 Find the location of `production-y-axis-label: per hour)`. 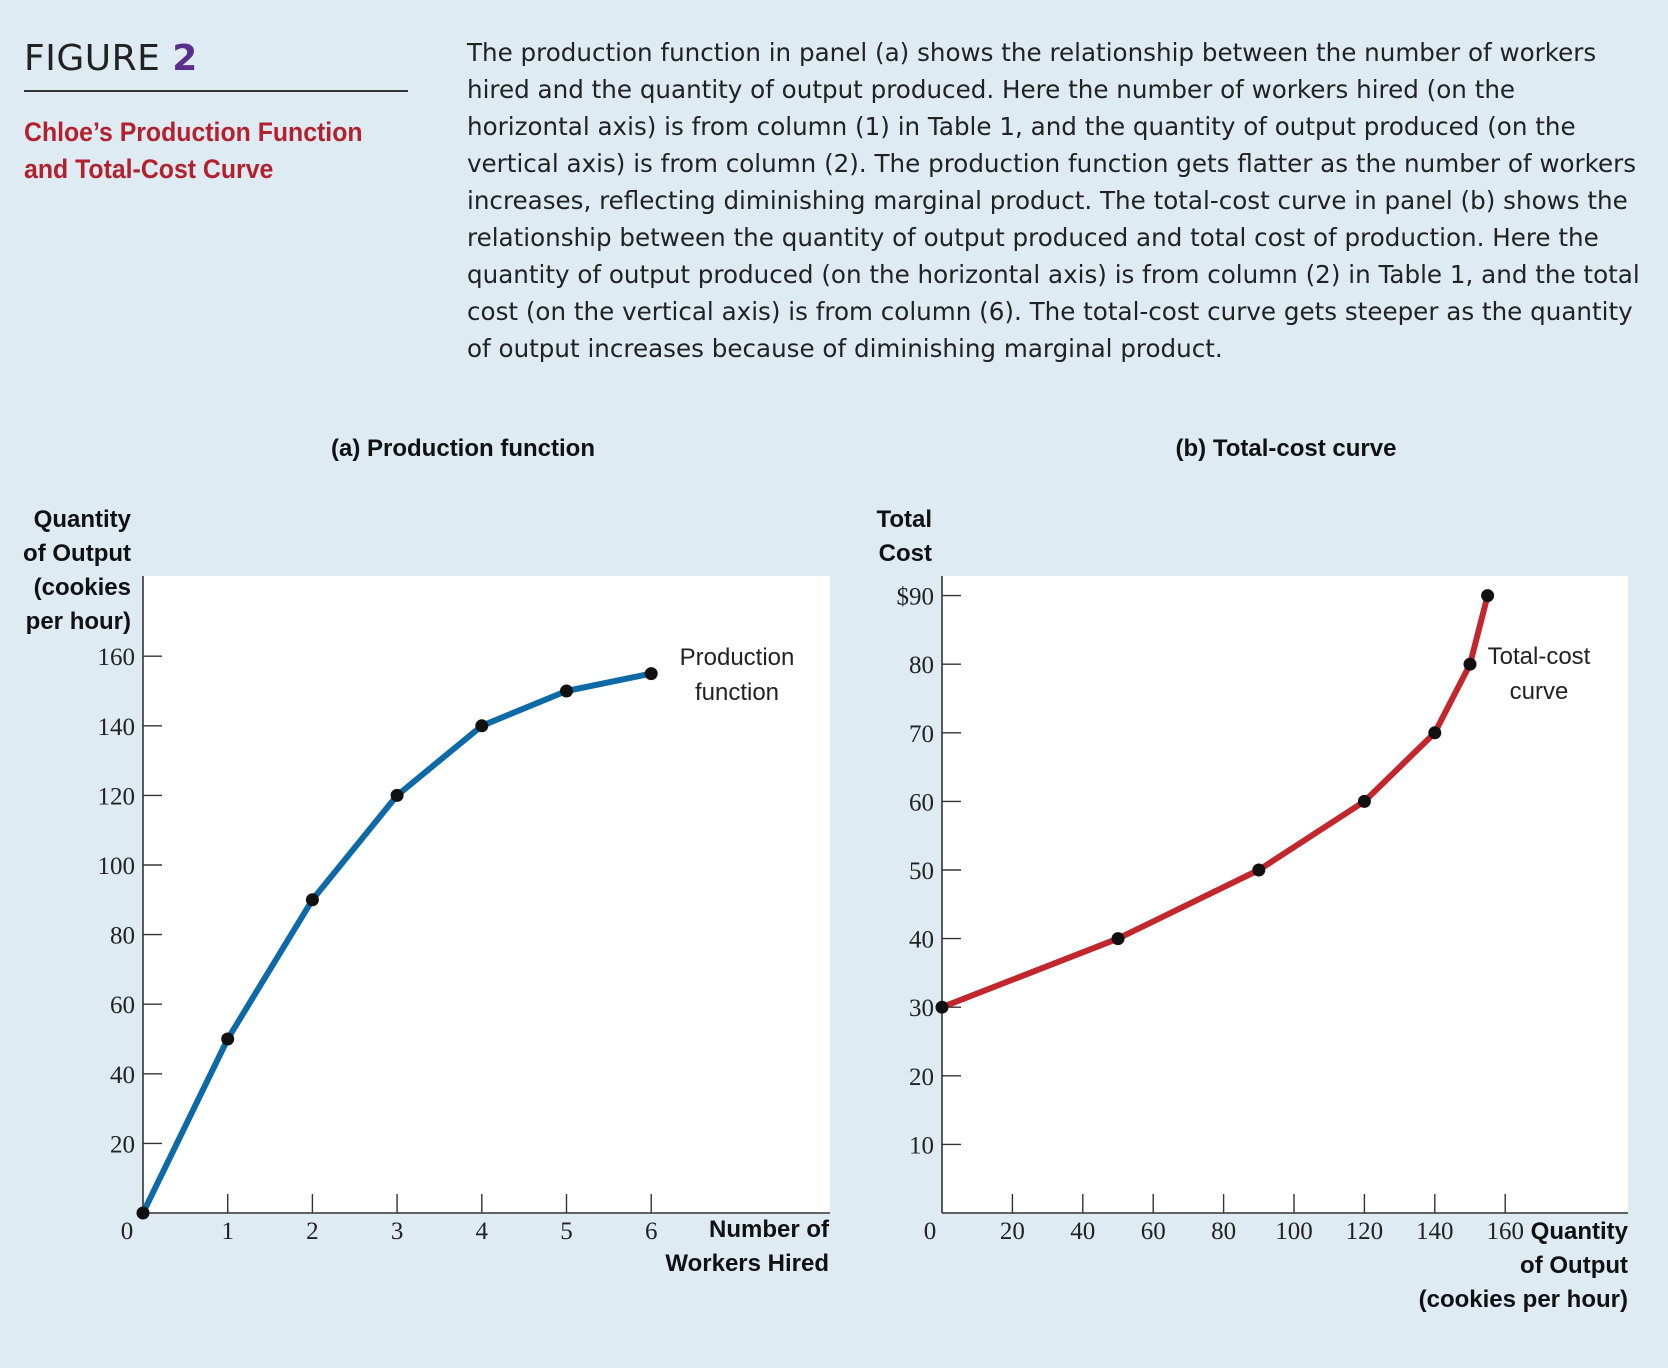

production-y-axis-label: per hour) is located at coordinates (78, 621).